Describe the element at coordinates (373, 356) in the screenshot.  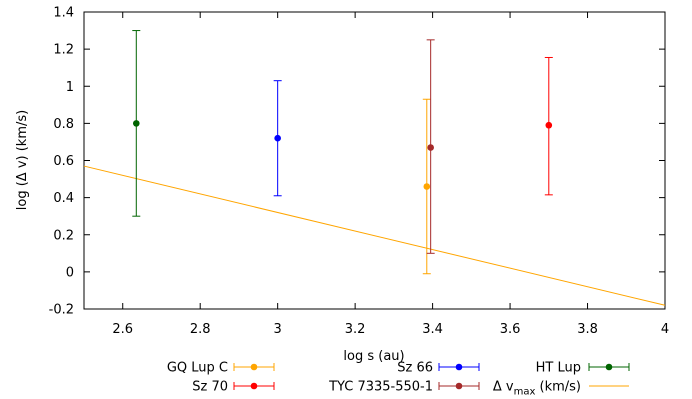
I see `x-axis-label: log s (au)` at that location.